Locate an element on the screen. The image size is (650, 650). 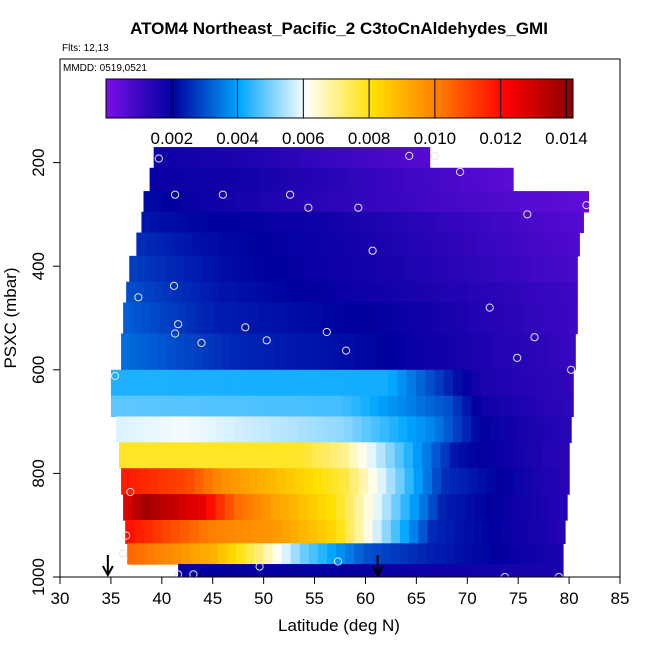
flights-label: Flts: 12,13 is located at coordinates (85, 48).